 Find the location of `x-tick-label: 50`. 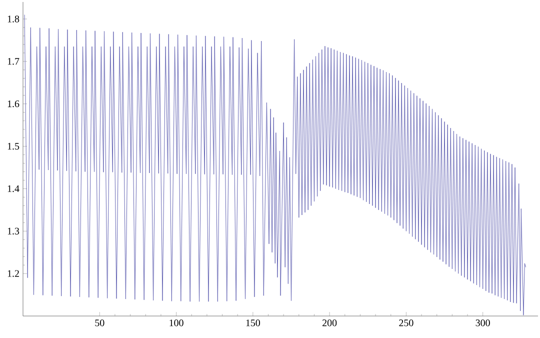

x-tick-label: 50 is located at coordinates (99, 323).